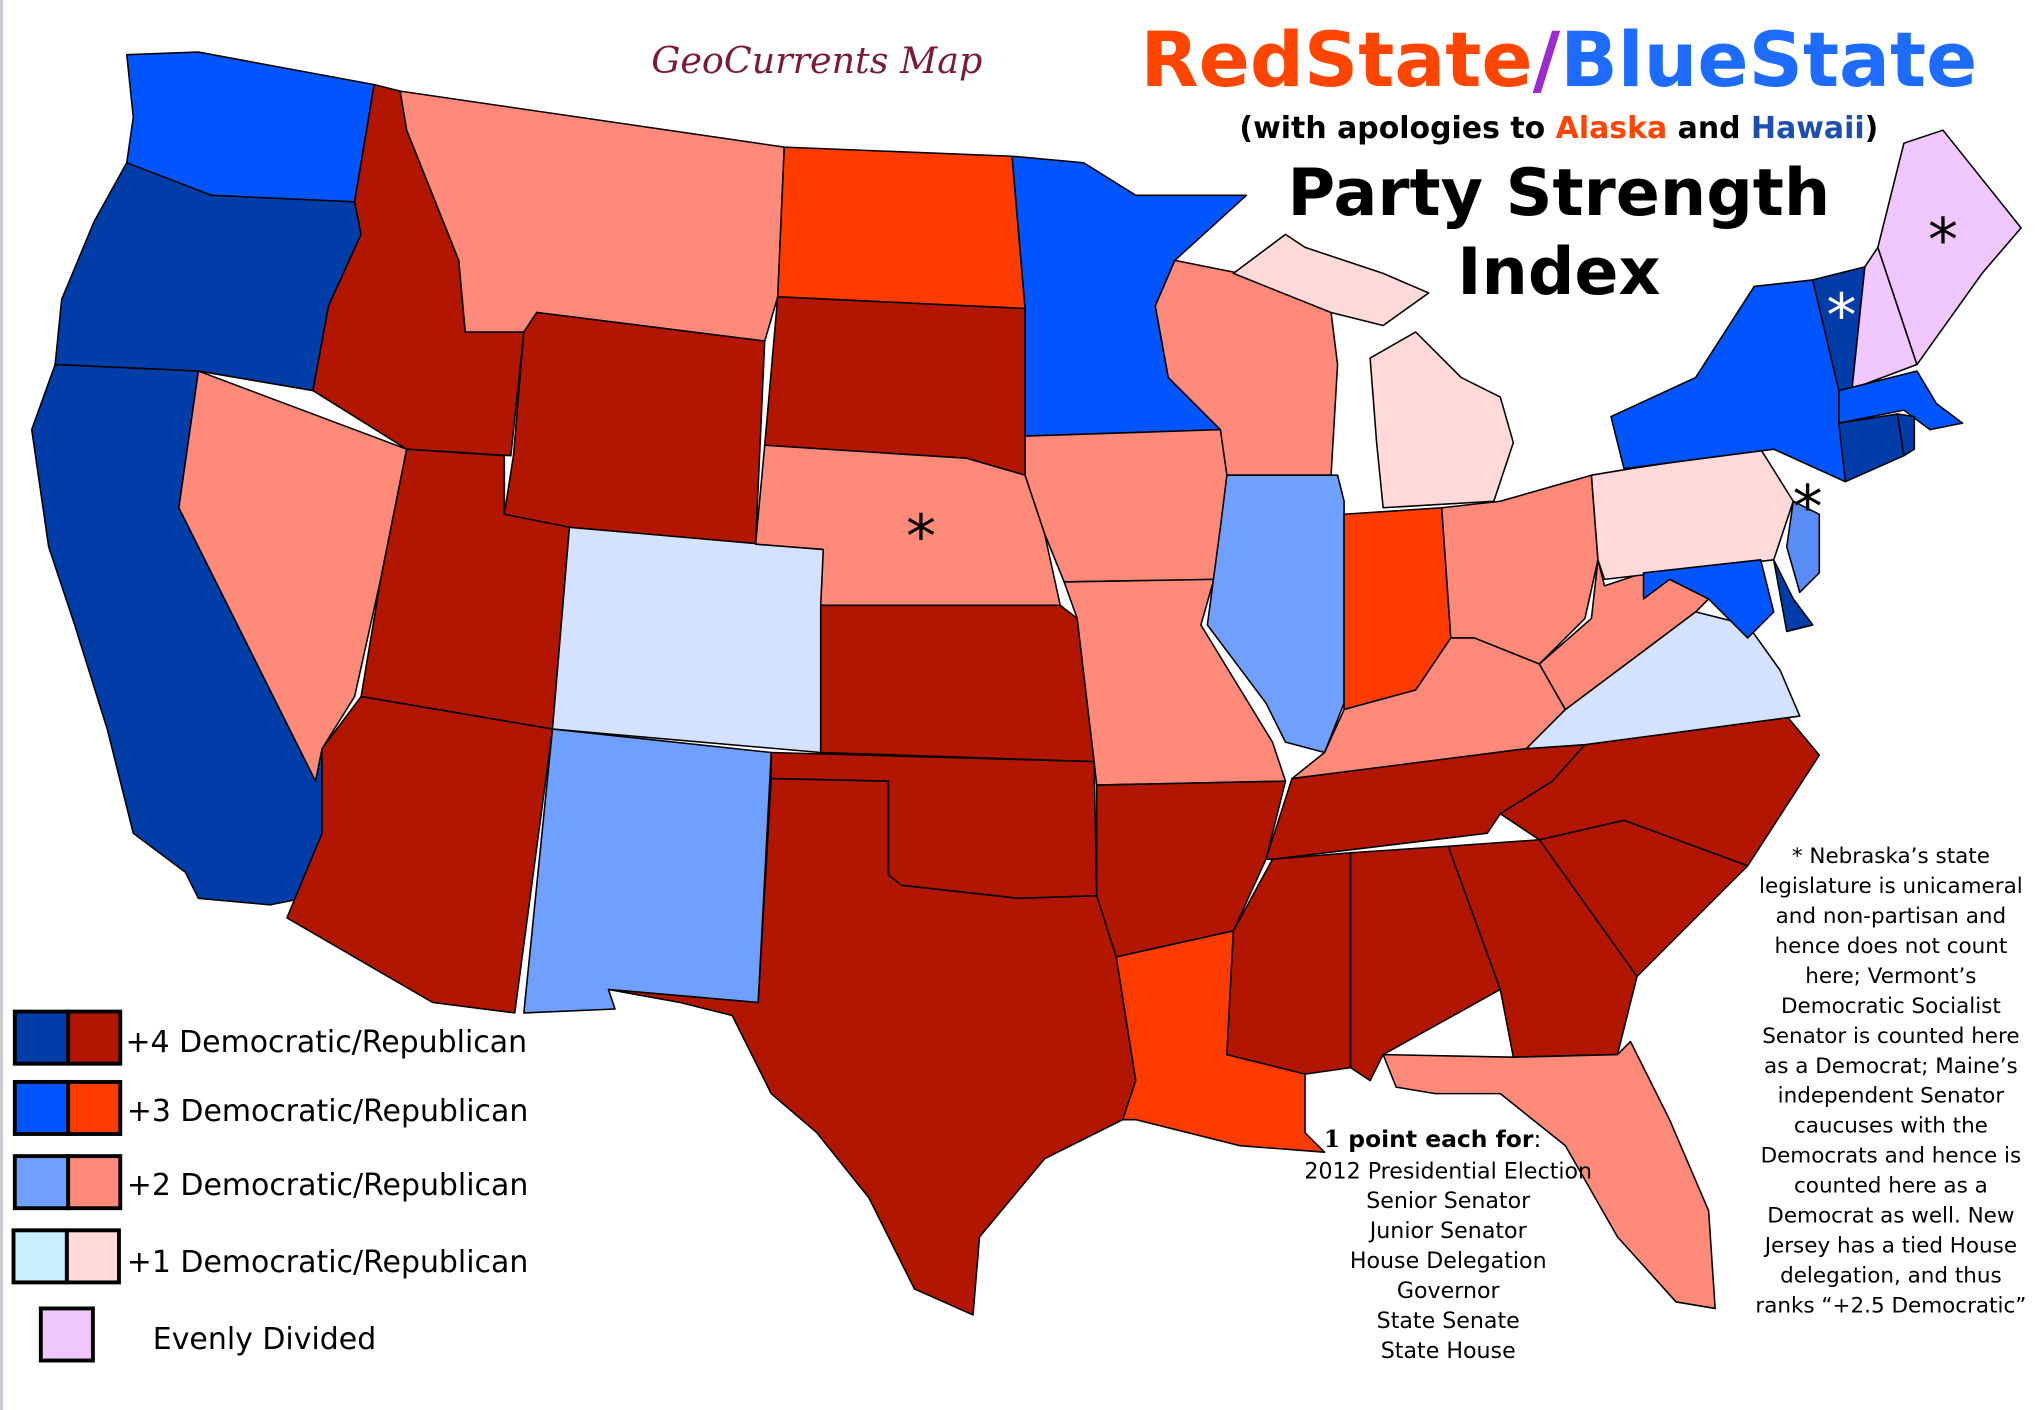  Describe the element at coordinates (1559, 193) in the screenshot. I see `heading-line1: Party Strength` at that location.